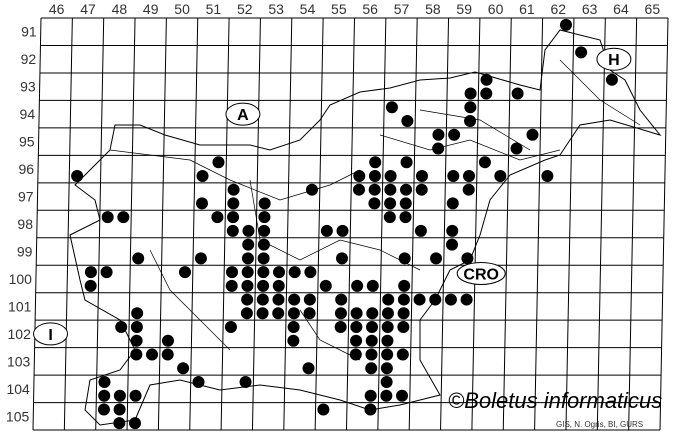 This screenshot has height=436, width=680. I want to click on column-label: 59, so click(464, 9).